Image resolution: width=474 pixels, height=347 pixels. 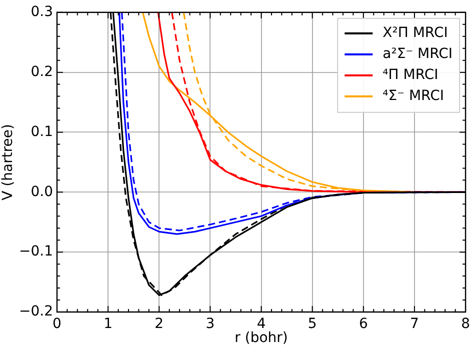 What do you see at coordinates (261, 338) in the screenshot?
I see `x-axis-title: r (bohr)` at bounding box center [261, 338].